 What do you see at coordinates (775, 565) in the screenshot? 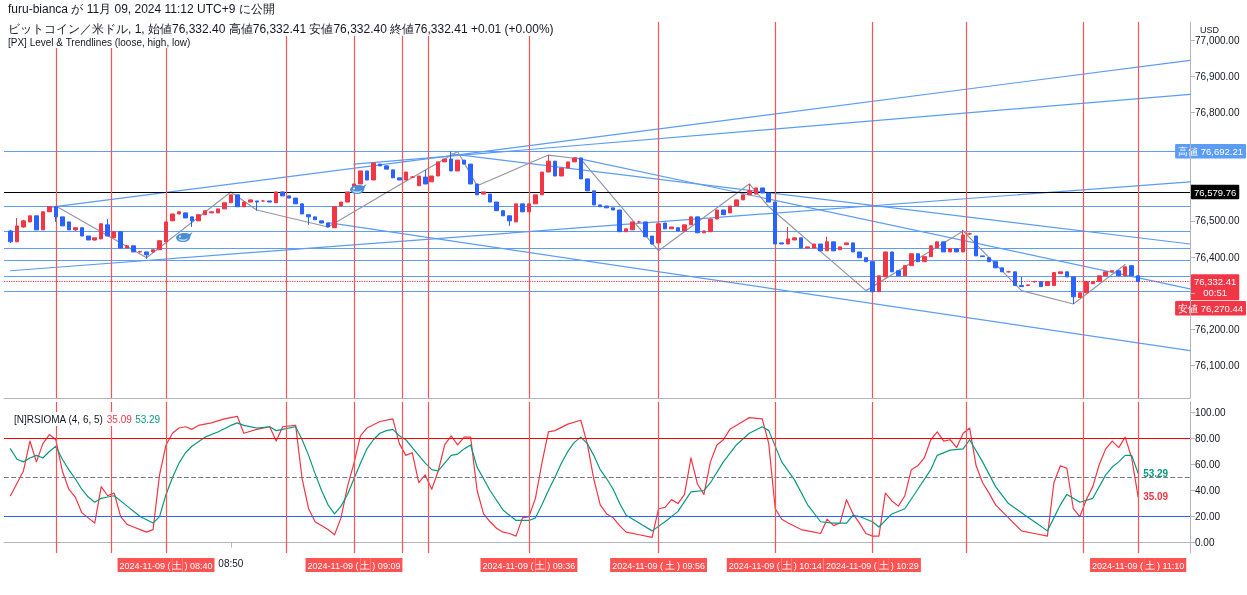
I see `x-tick-label: 2024-11-09 (土) 10:14` at bounding box center [775, 565].